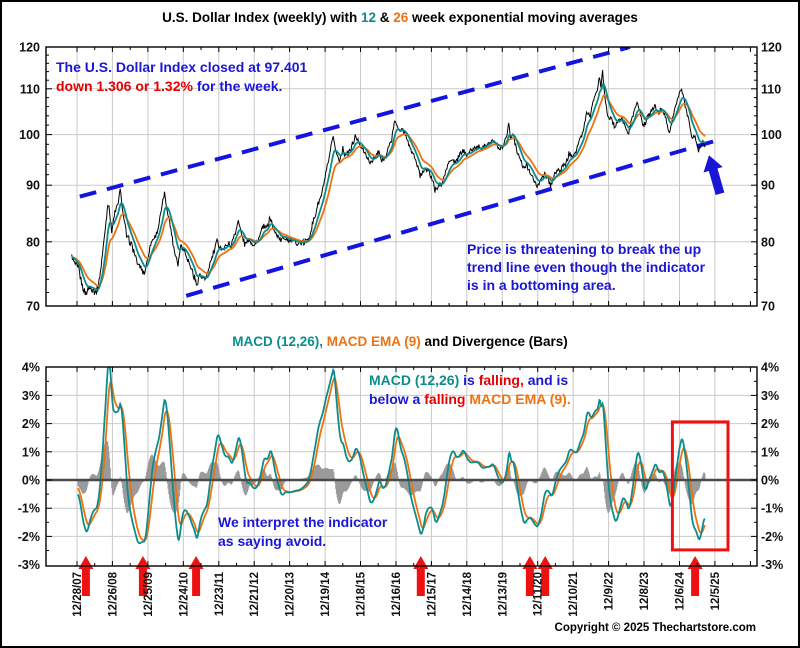  I want to click on ema12-period-label: 12, so click(368, 17).